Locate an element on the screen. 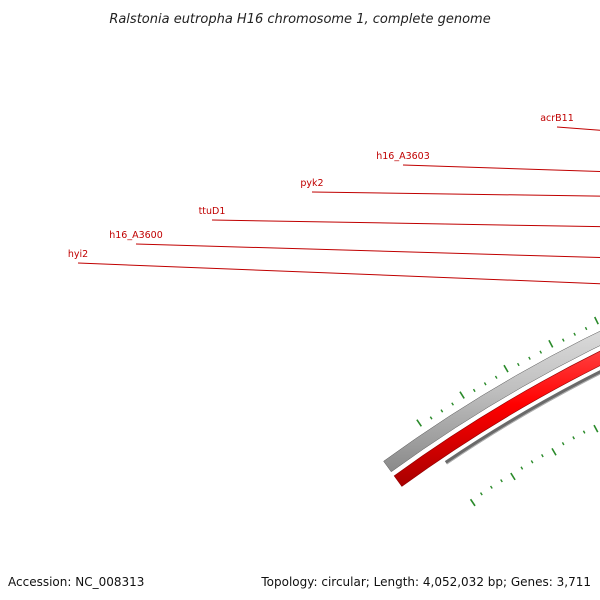 This screenshot has height=600, width=600. gene-label: acrB11 is located at coordinates (557, 118).